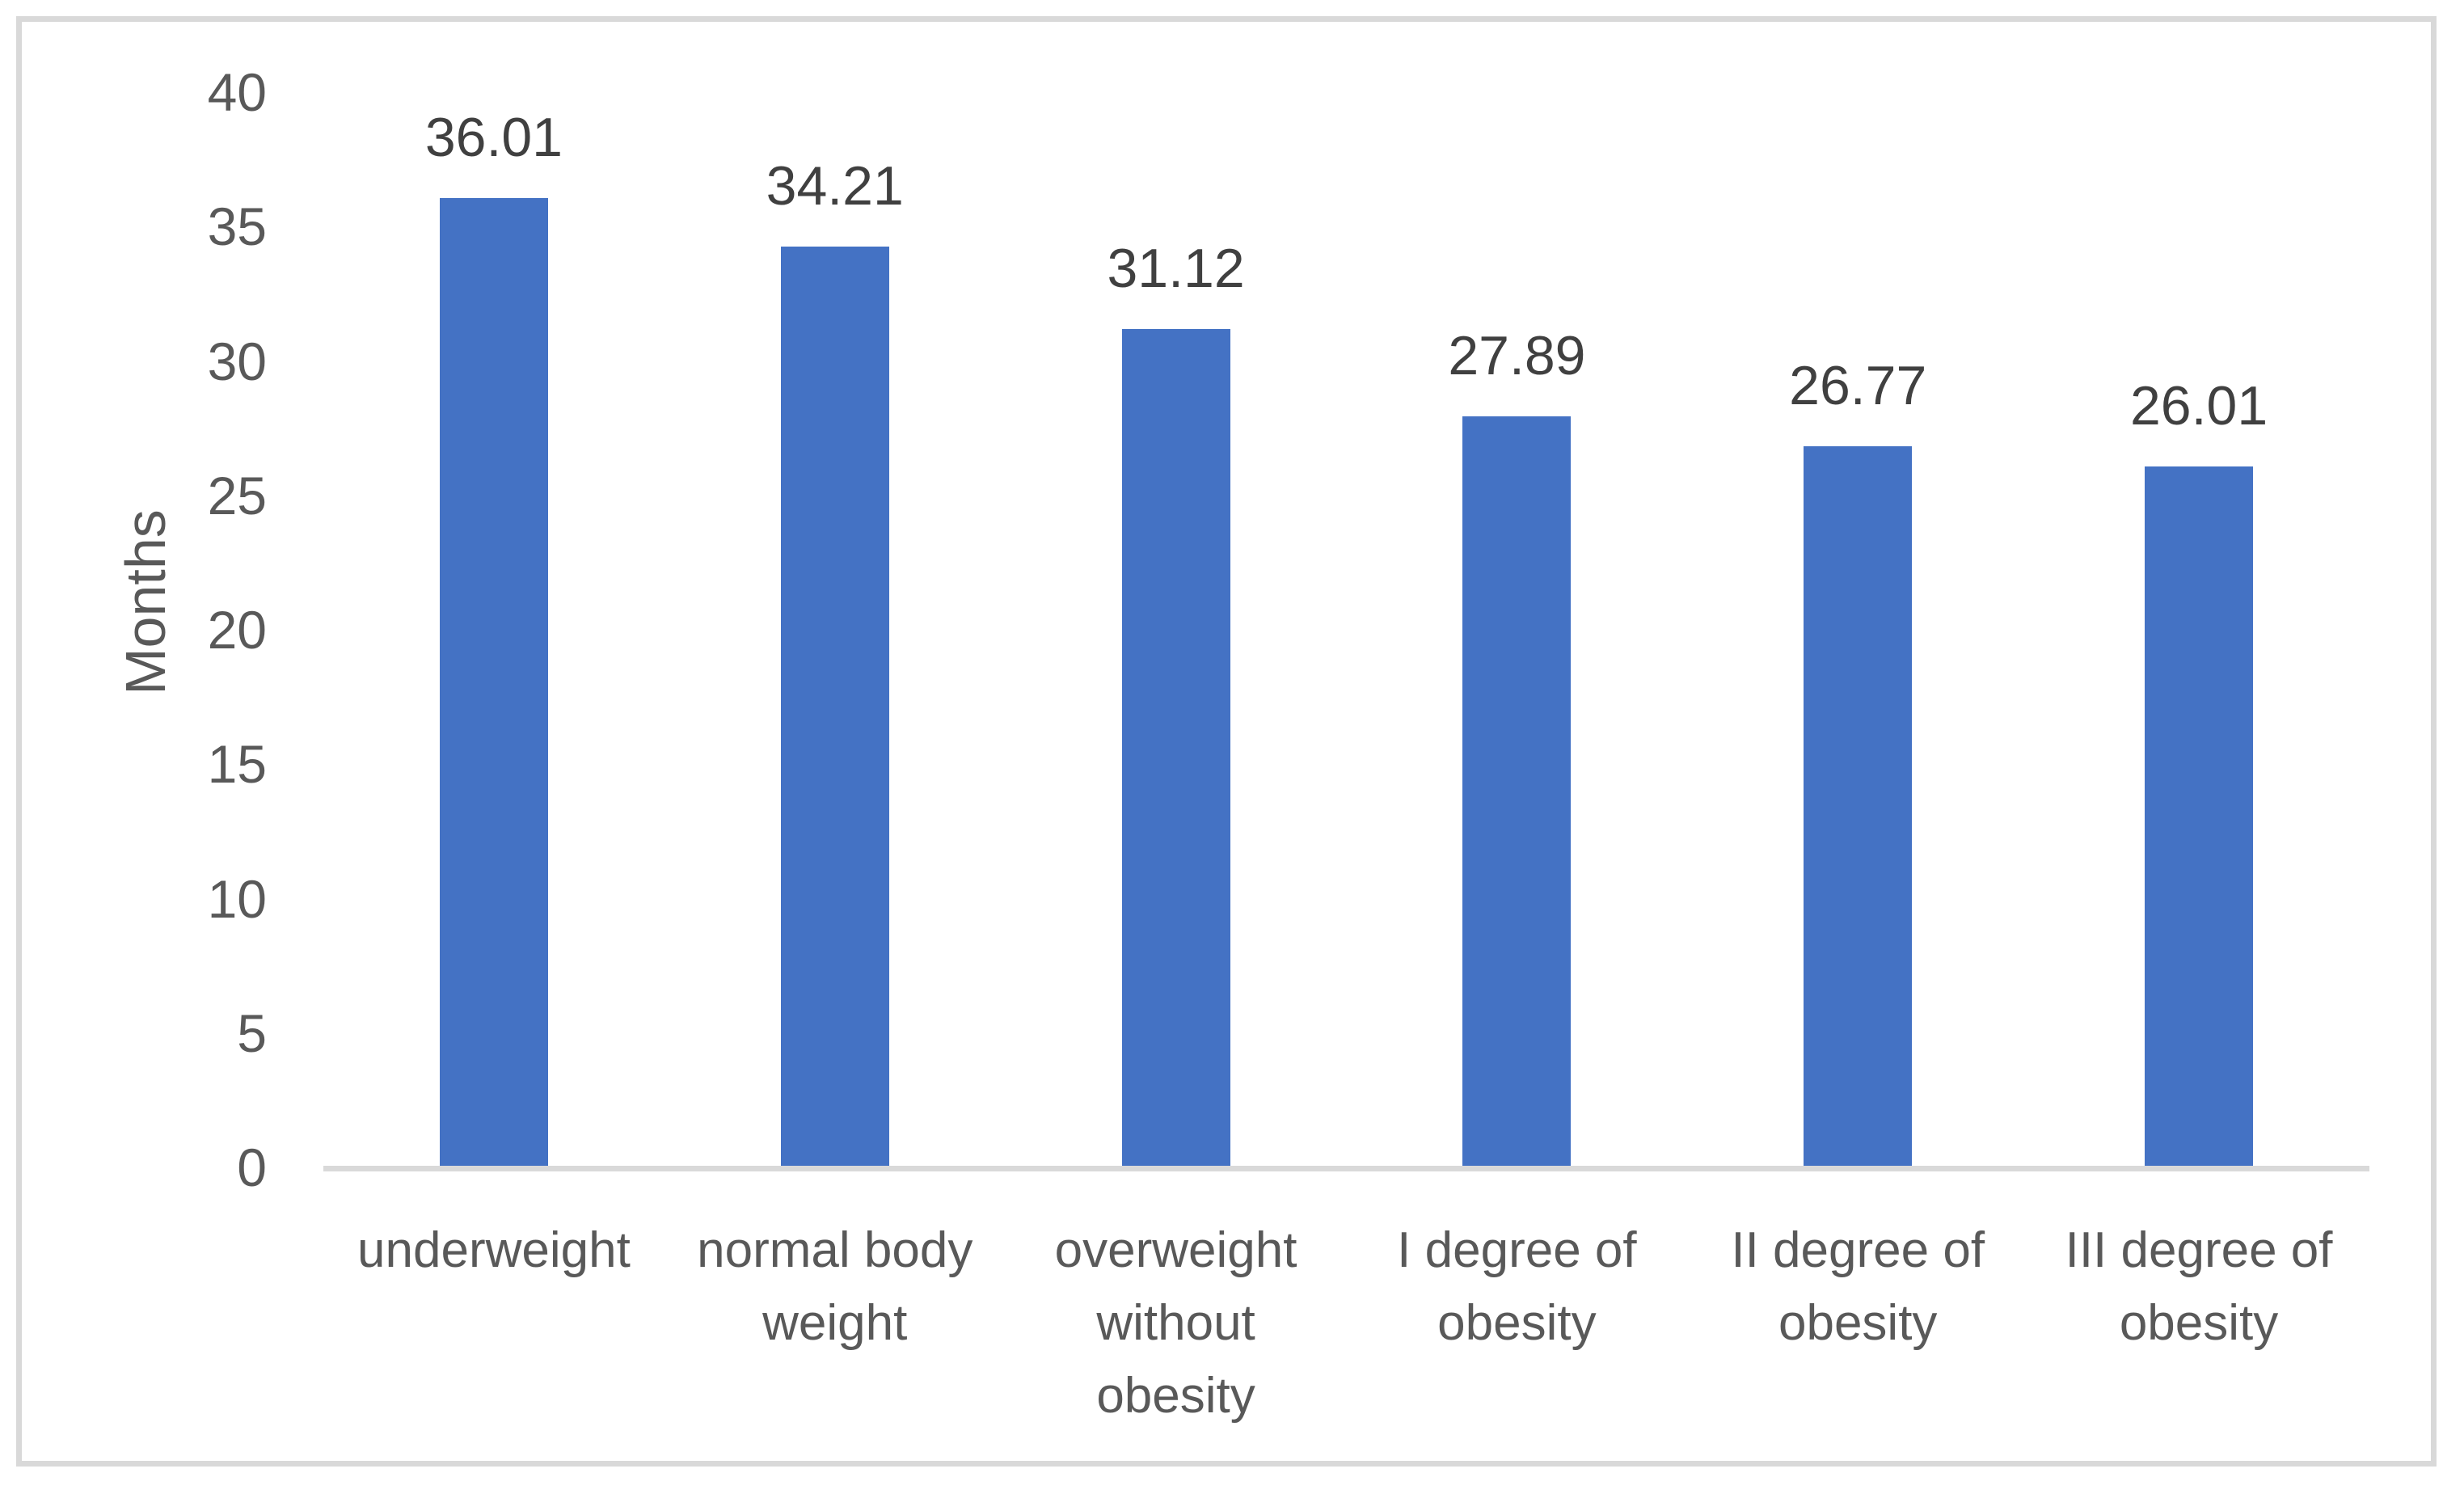 Image resolution: width=2464 pixels, height=1494 pixels. I want to click on category-cell: overweight without obesity, so click(1177, 1323).